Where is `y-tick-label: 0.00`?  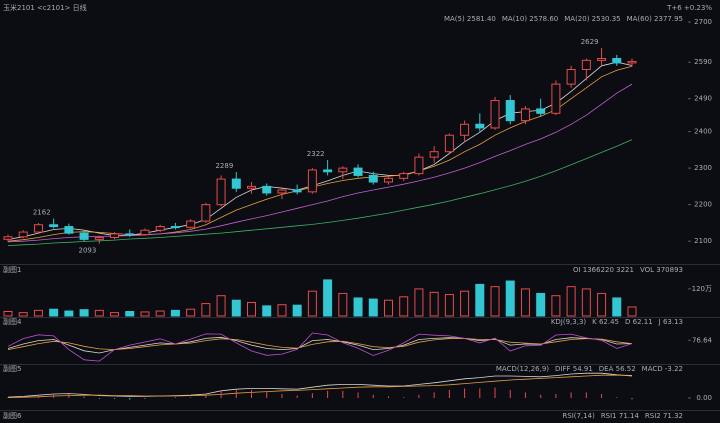 y-tick-label: 0.00 is located at coordinates (704, 398).